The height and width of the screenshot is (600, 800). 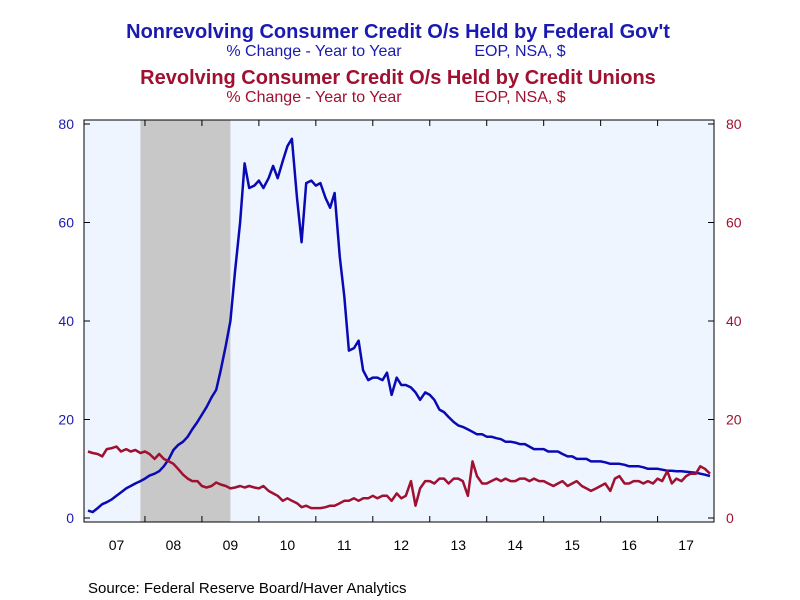 What do you see at coordinates (458, 545) in the screenshot?
I see `x-tick-label: 13` at bounding box center [458, 545].